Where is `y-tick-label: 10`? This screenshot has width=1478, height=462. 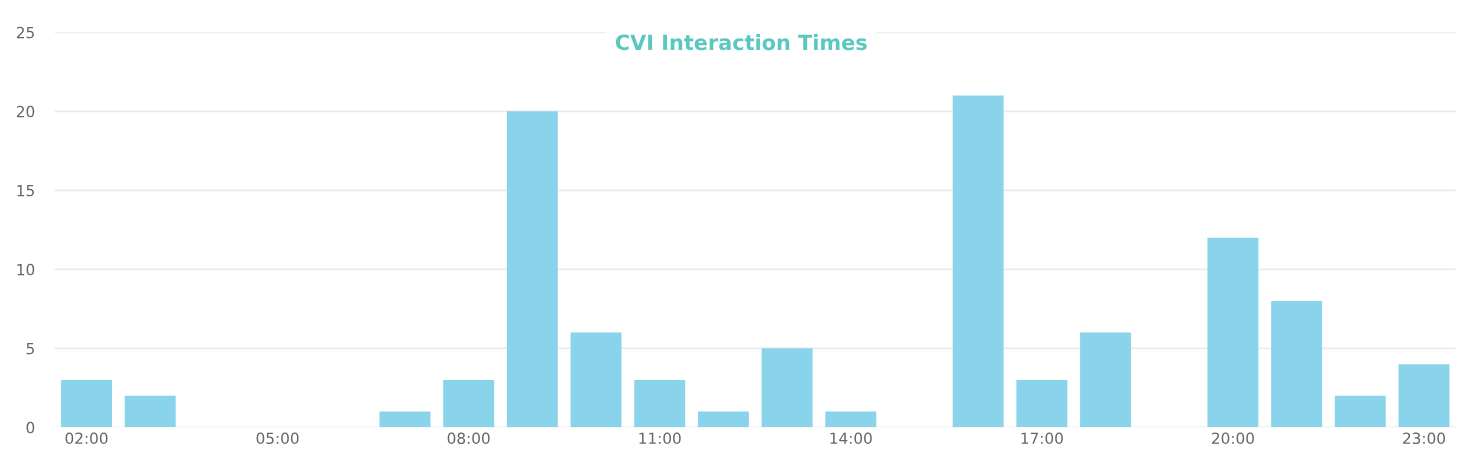
y-tick-label: 10 is located at coordinates (26, 269).